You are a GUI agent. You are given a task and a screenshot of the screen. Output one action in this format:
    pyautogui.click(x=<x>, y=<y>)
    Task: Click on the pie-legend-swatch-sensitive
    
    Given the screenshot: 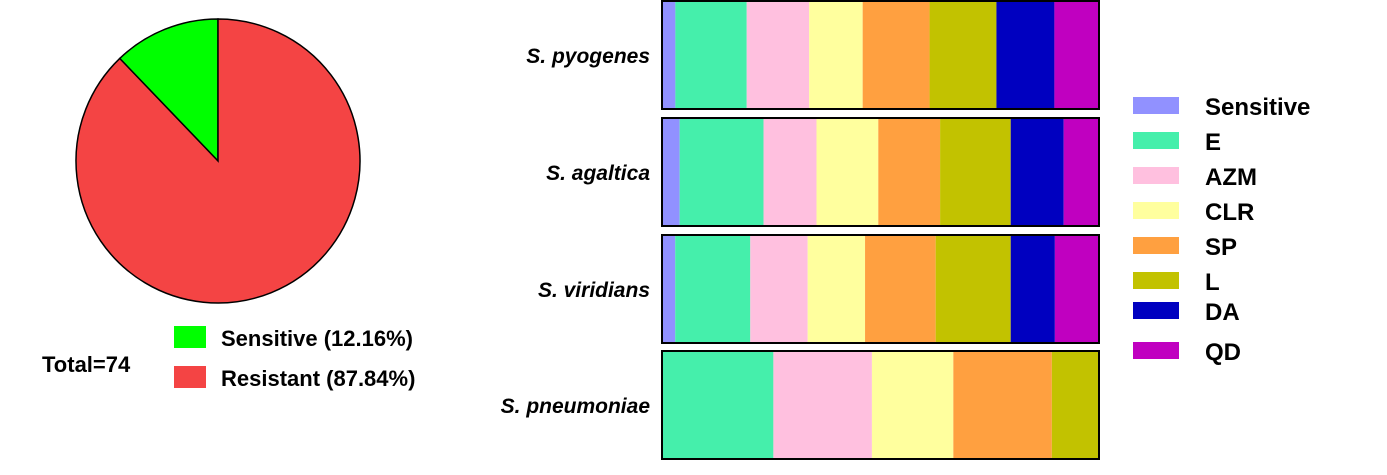 What is the action you would take?
    pyautogui.click(x=190, y=337)
    